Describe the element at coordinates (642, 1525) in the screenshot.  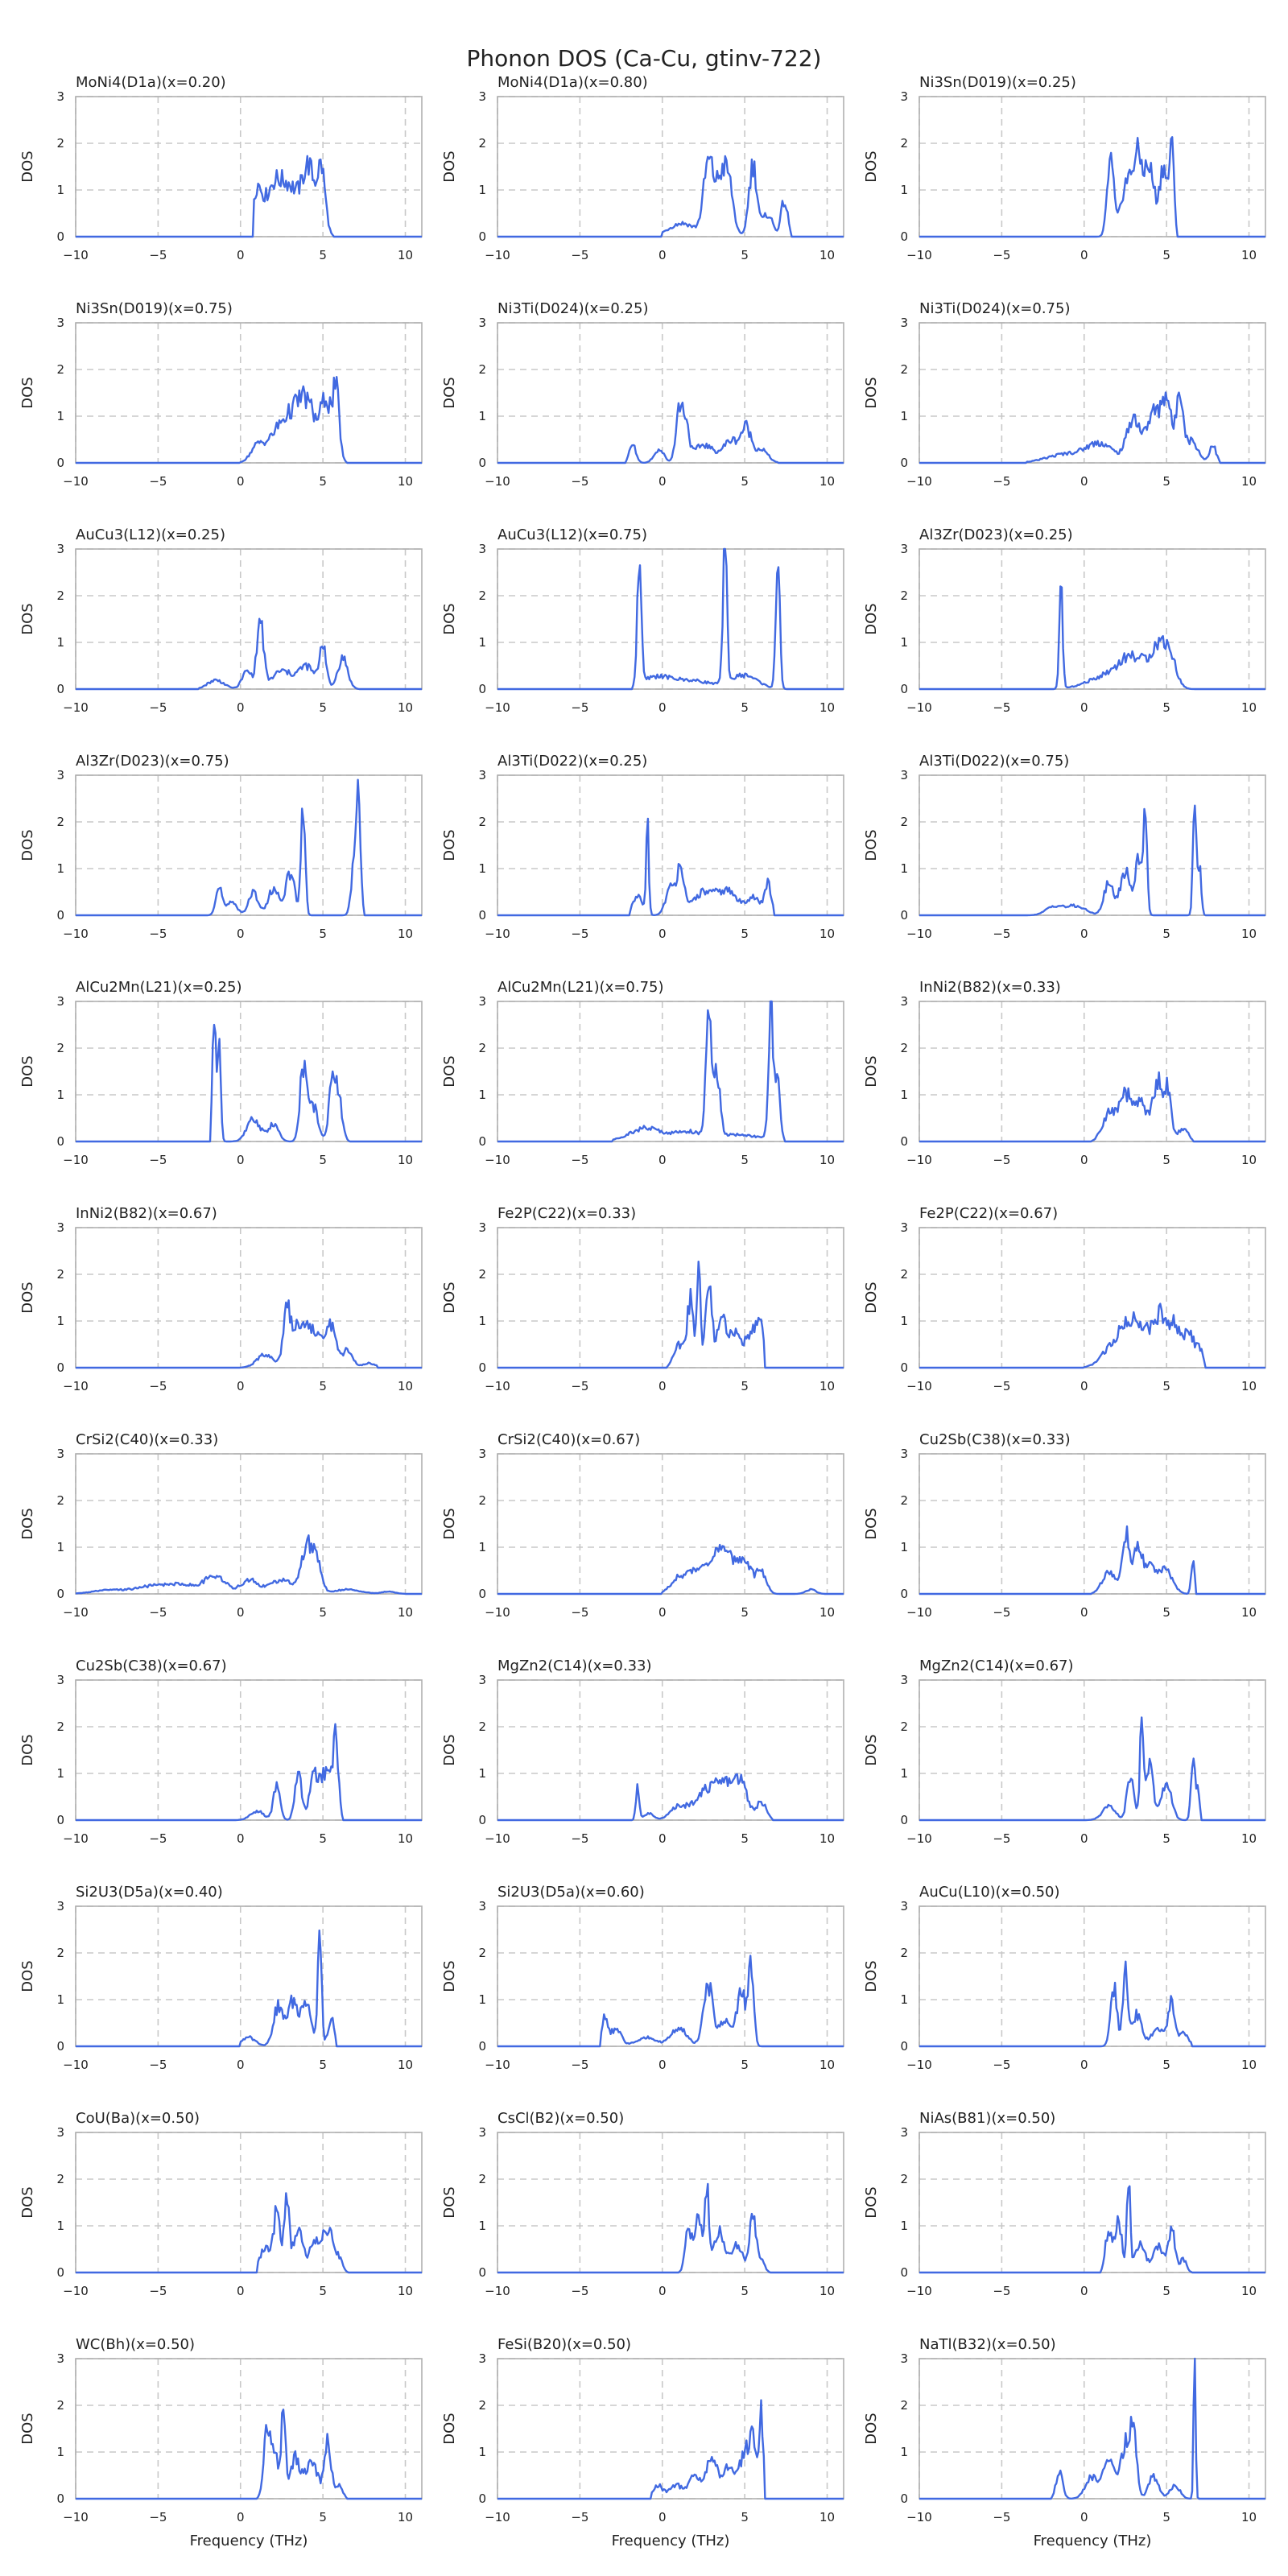
I see `subplot: CrSi2(C40)(x=0.67) DOS 0 1 2 3 −10 −5 0 5 10` at that location.